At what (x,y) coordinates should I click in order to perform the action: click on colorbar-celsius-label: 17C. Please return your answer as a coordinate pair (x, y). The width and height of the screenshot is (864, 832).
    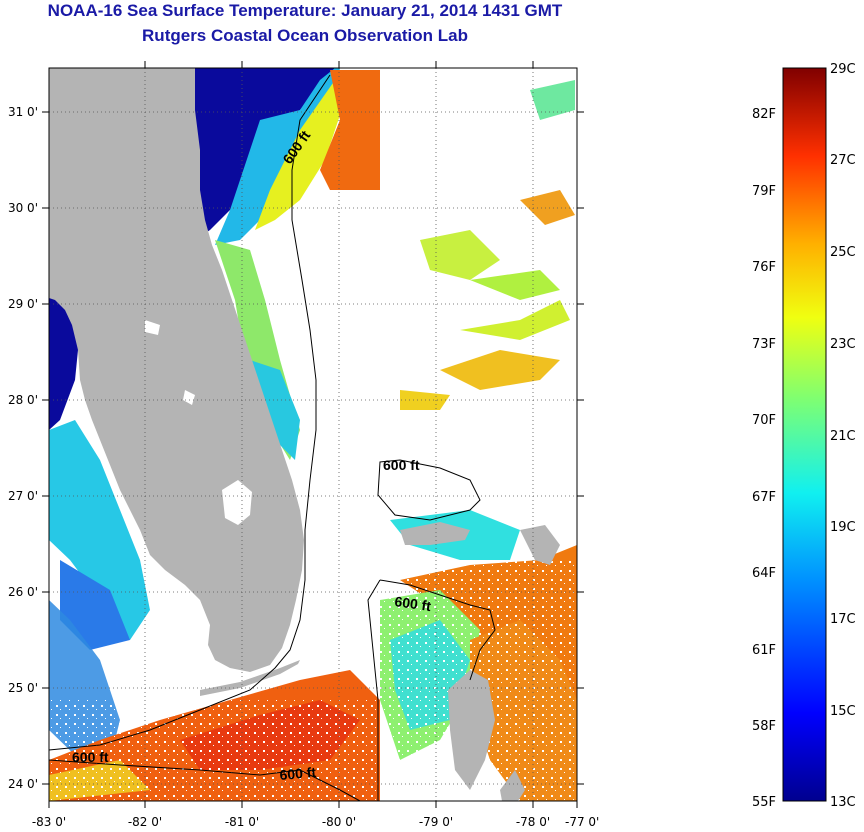
    Looking at the image, I should click on (843, 619).